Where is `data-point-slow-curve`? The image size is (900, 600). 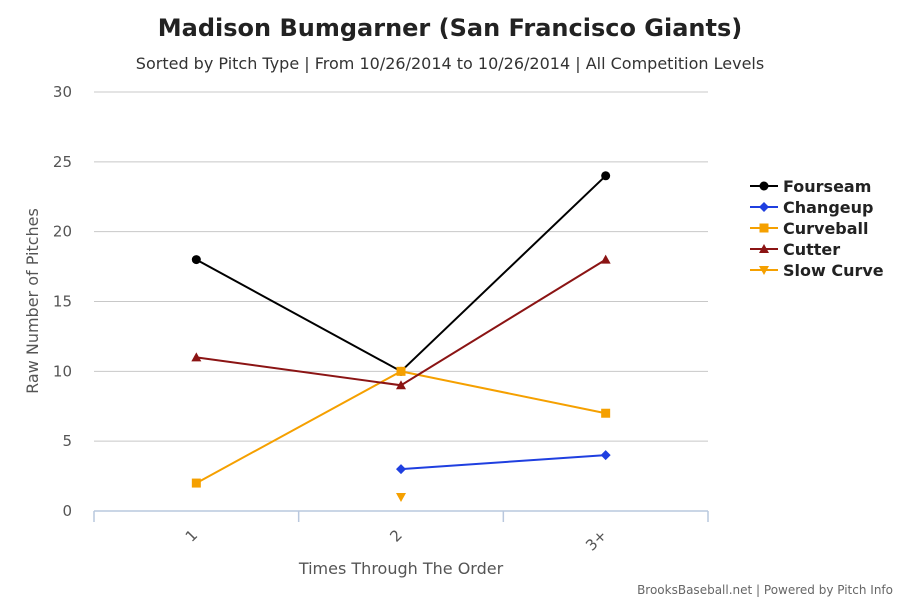
data-point-slow-curve is located at coordinates (401, 498).